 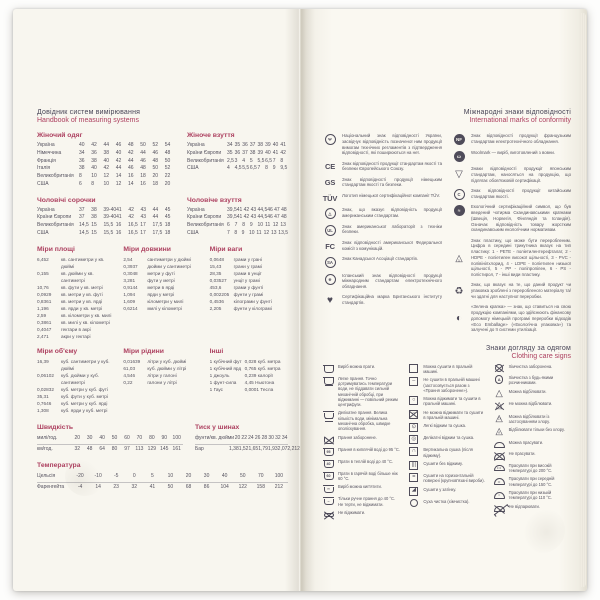 What do you see at coordinates (155, 176) in the screenshot?
I see `size-value: 20` at bounding box center [155, 176].